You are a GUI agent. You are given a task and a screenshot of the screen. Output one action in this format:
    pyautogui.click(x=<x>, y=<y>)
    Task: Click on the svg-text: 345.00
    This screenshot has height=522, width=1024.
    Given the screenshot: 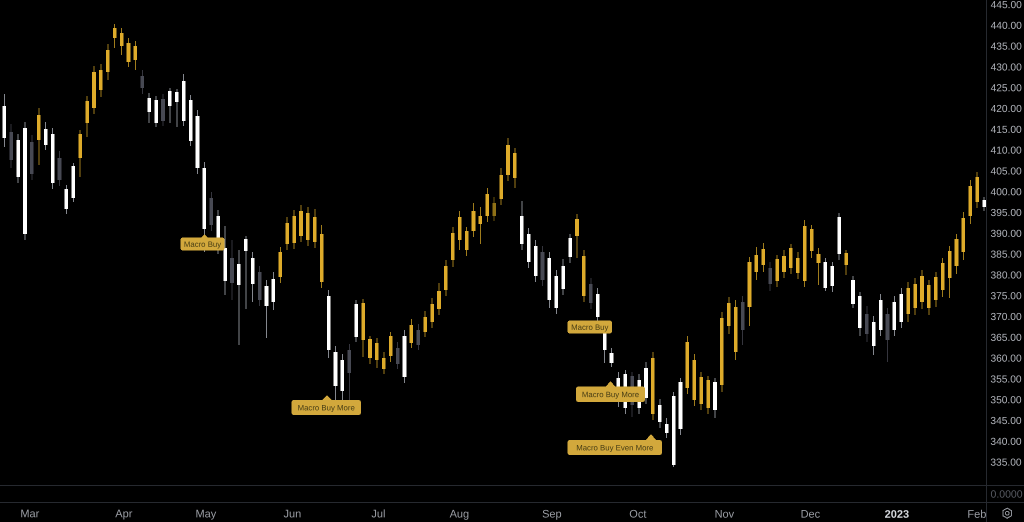 What is the action you would take?
    pyautogui.click(x=1005, y=421)
    